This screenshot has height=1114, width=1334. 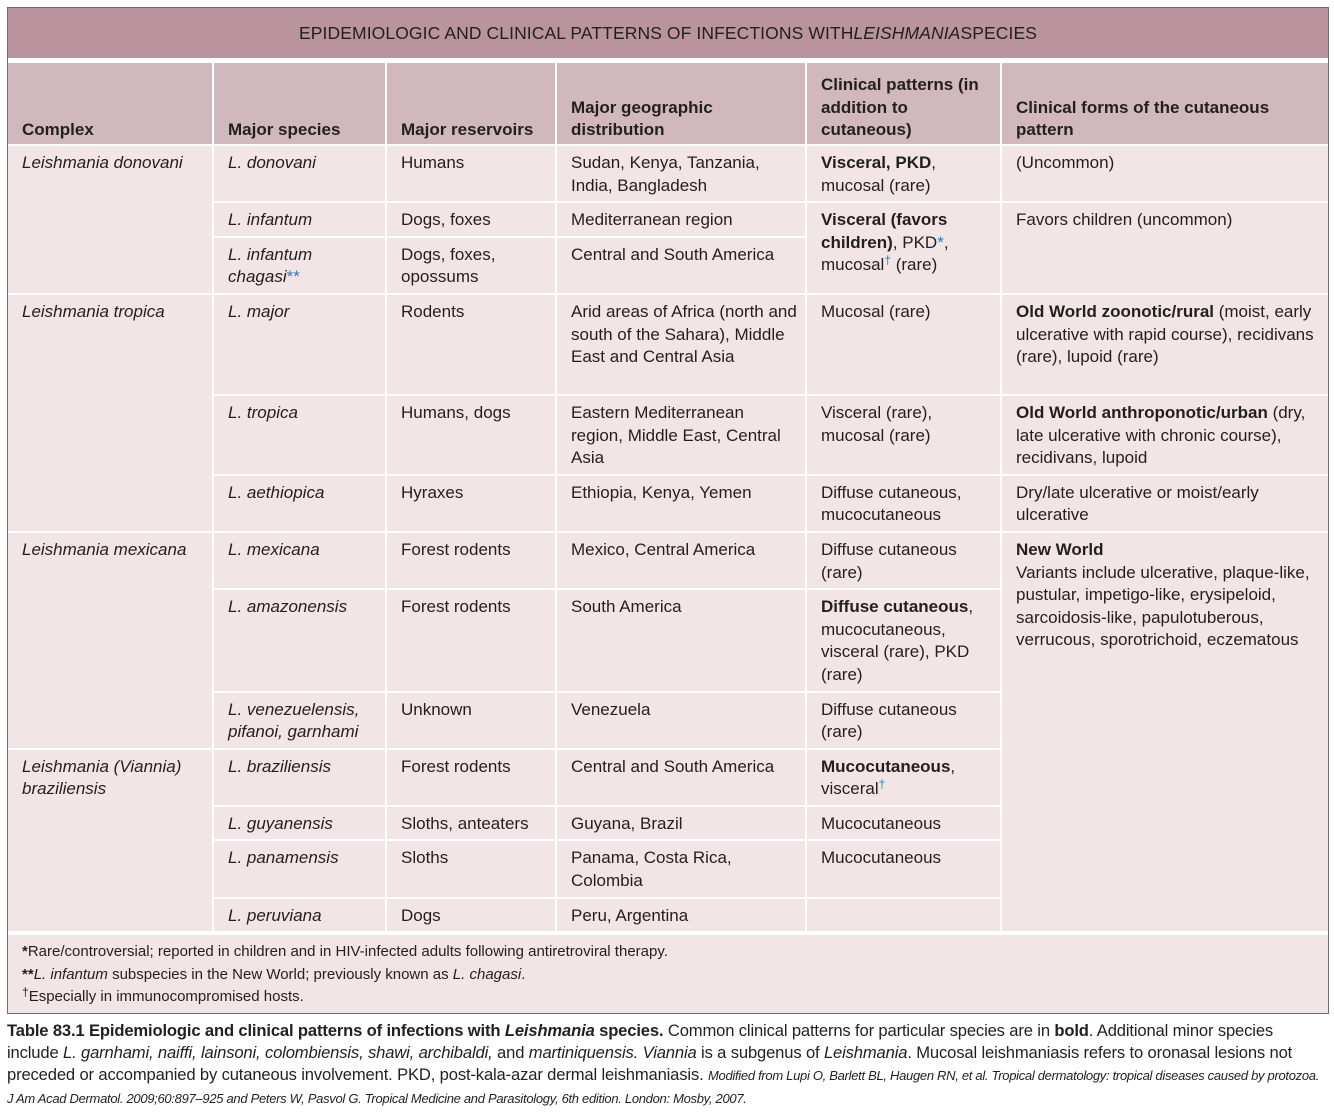 What do you see at coordinates (299, 173) in the screenshot?
I see `cell-species: L. donovani` at bounding box center [299, 173].